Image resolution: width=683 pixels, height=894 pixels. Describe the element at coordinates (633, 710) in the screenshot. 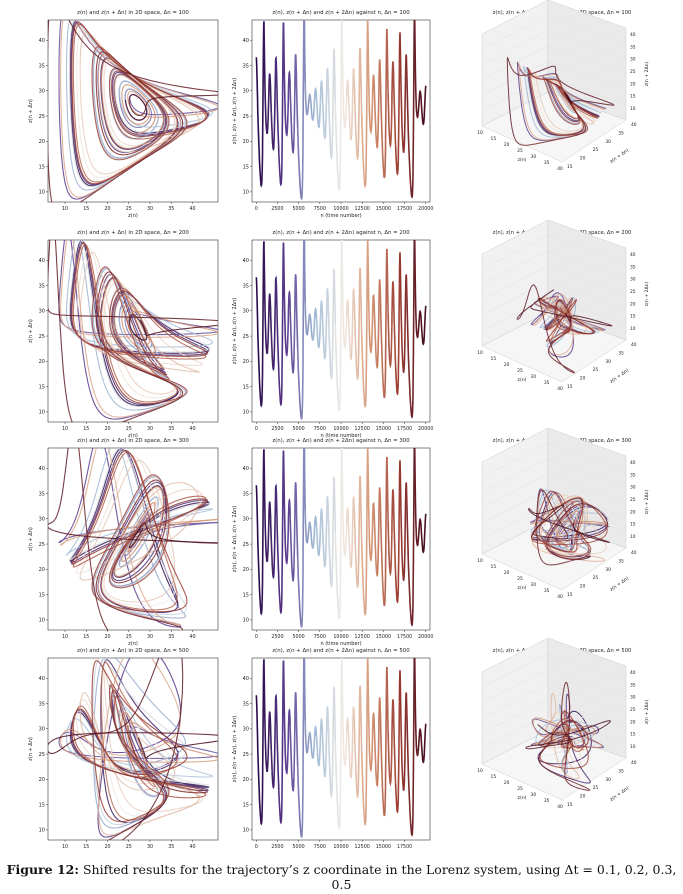

I see `z-tick-label: 25` at that location.